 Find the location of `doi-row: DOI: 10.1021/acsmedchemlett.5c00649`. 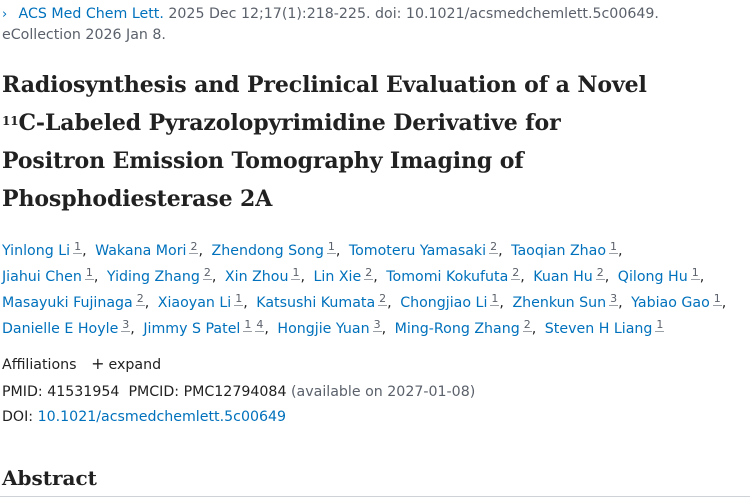

doi-row: DOI: 10.1021/acsmedchemlett.5c00649 is located at coordinates (144, 417).